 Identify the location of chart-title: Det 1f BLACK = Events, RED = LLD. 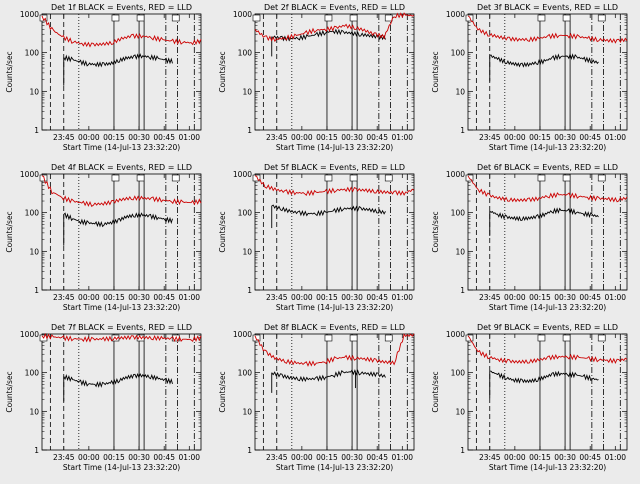
(121, 7).